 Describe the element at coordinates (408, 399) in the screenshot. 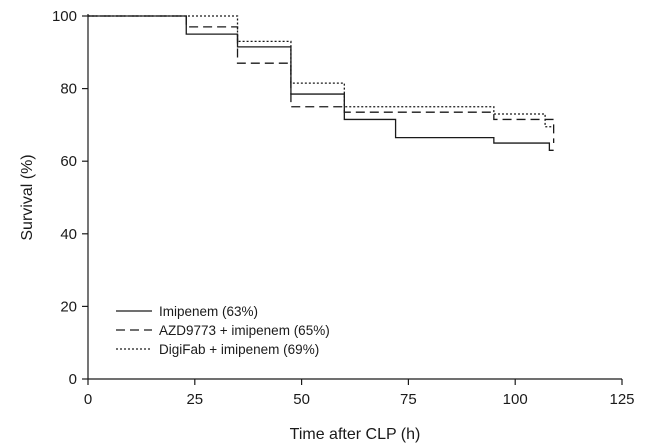

I see `x-tick-label: 75` at that location.